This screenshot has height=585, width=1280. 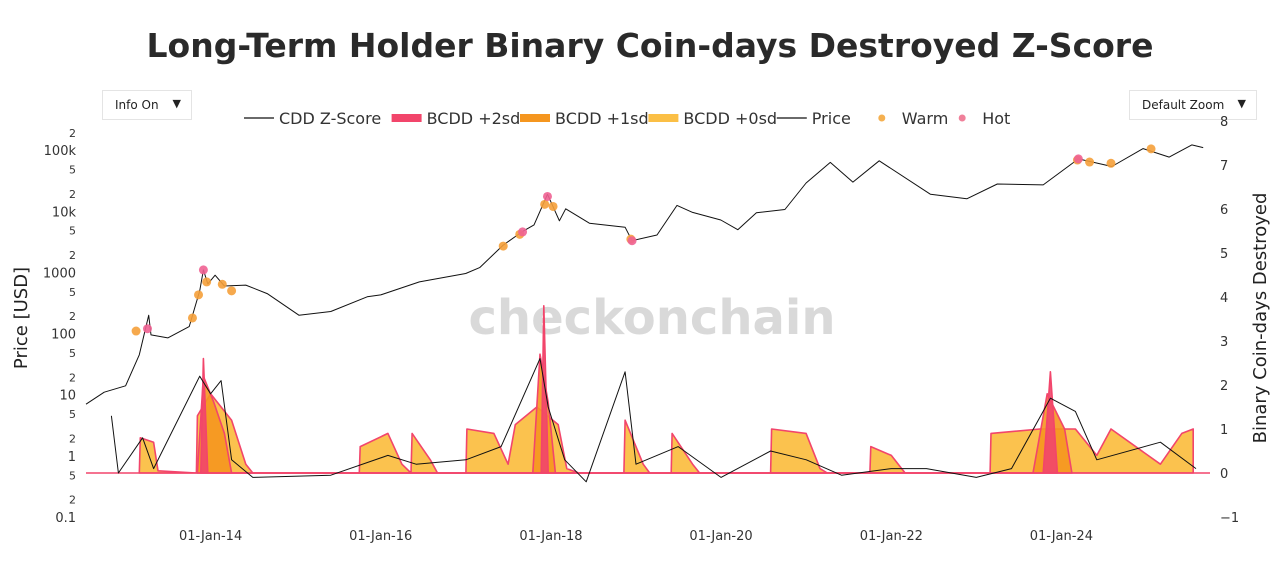 What do you see at coordinates (1224, 298) in the screenshot?
I see `right-tick-label: 4` at bounding box center [1224, 298].